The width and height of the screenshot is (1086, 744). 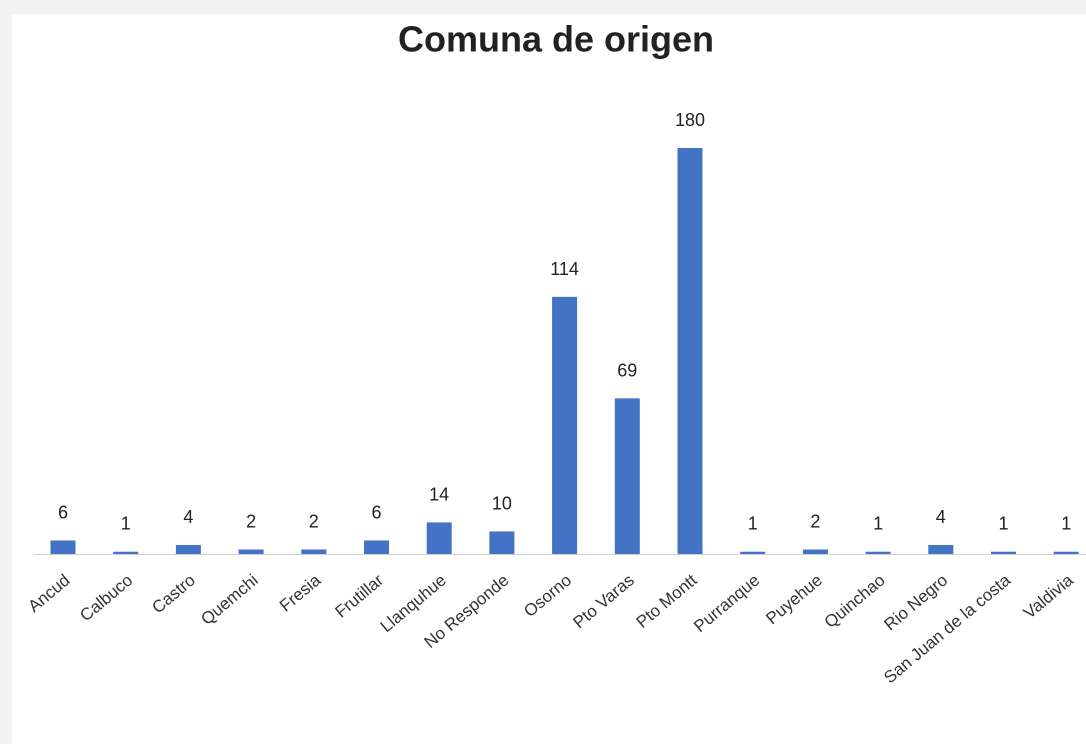 I want to click on value-label: 69, so click(x=627, y=370).